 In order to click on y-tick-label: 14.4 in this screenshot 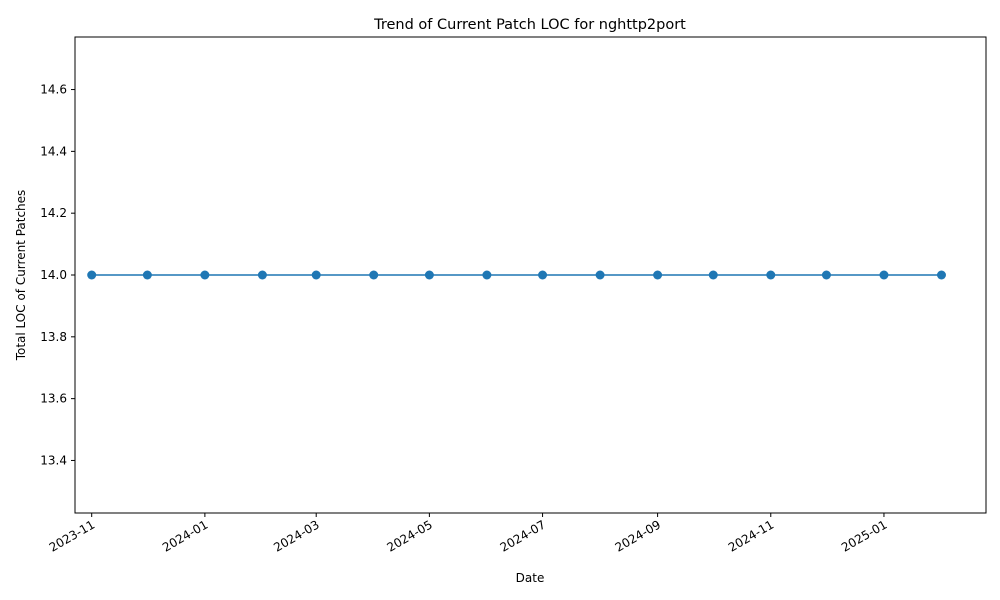, I will do `click(53, 151)`.